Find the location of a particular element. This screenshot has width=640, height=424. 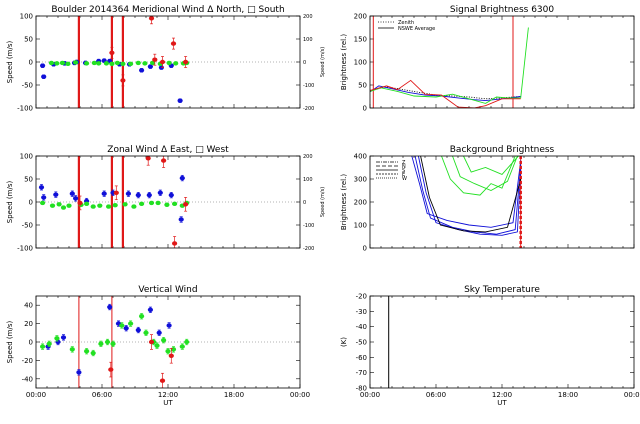

y-axis-label: Brightness (rel.) is located at coordinates (344, 62).